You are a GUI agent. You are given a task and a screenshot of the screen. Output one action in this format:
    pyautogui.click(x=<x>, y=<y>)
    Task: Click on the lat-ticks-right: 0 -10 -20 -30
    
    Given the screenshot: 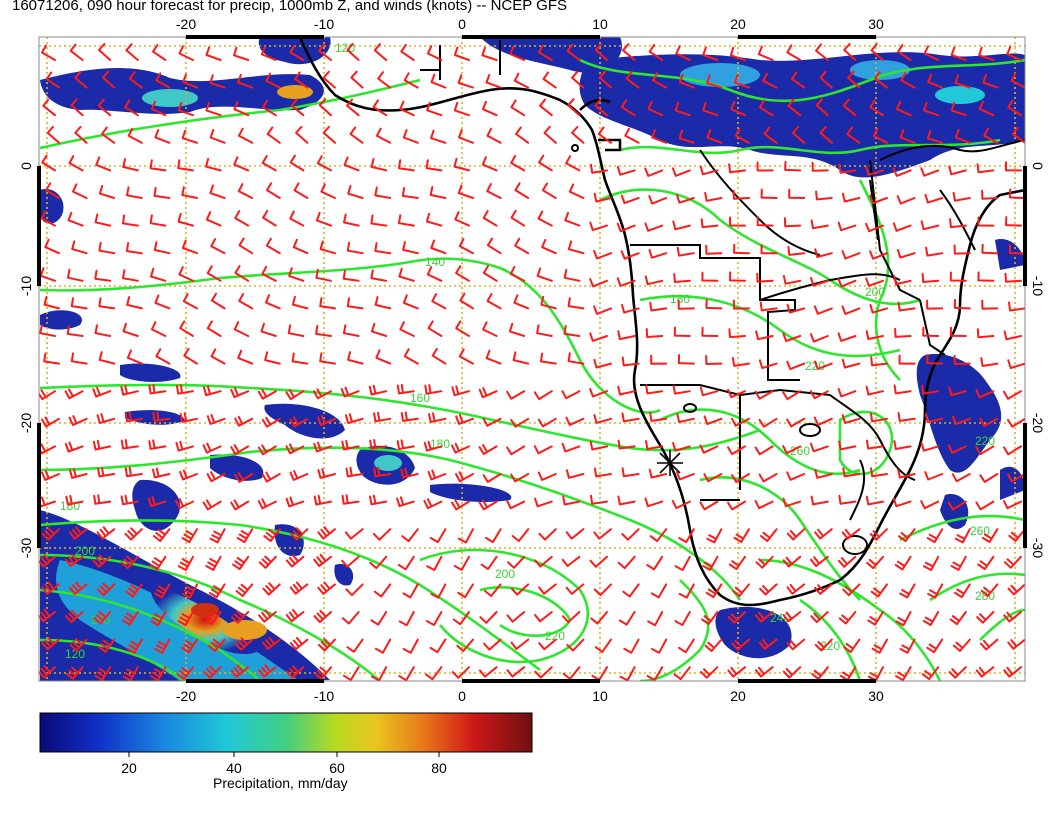 What is the action you would take?
    pyautogui.click(x=1038, y=360)
    